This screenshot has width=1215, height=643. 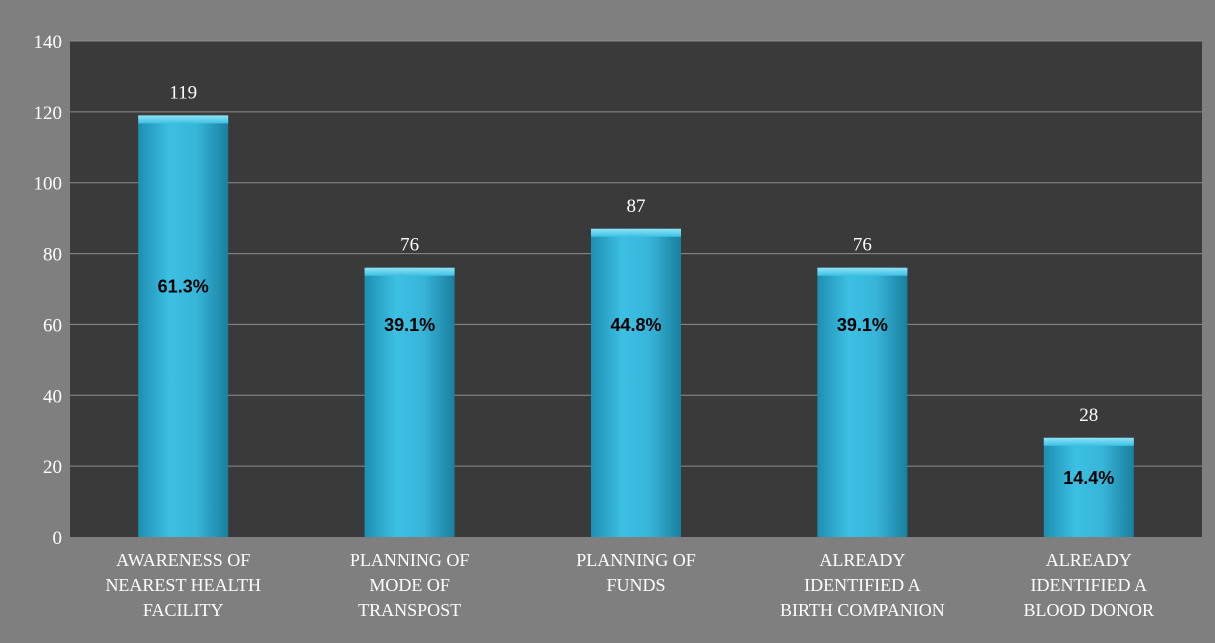 What do you see at coordinates (183, 585) in the screenshot?
I see `x-category-label: NEAREST HEALTH` at bounding box center [183, 585].